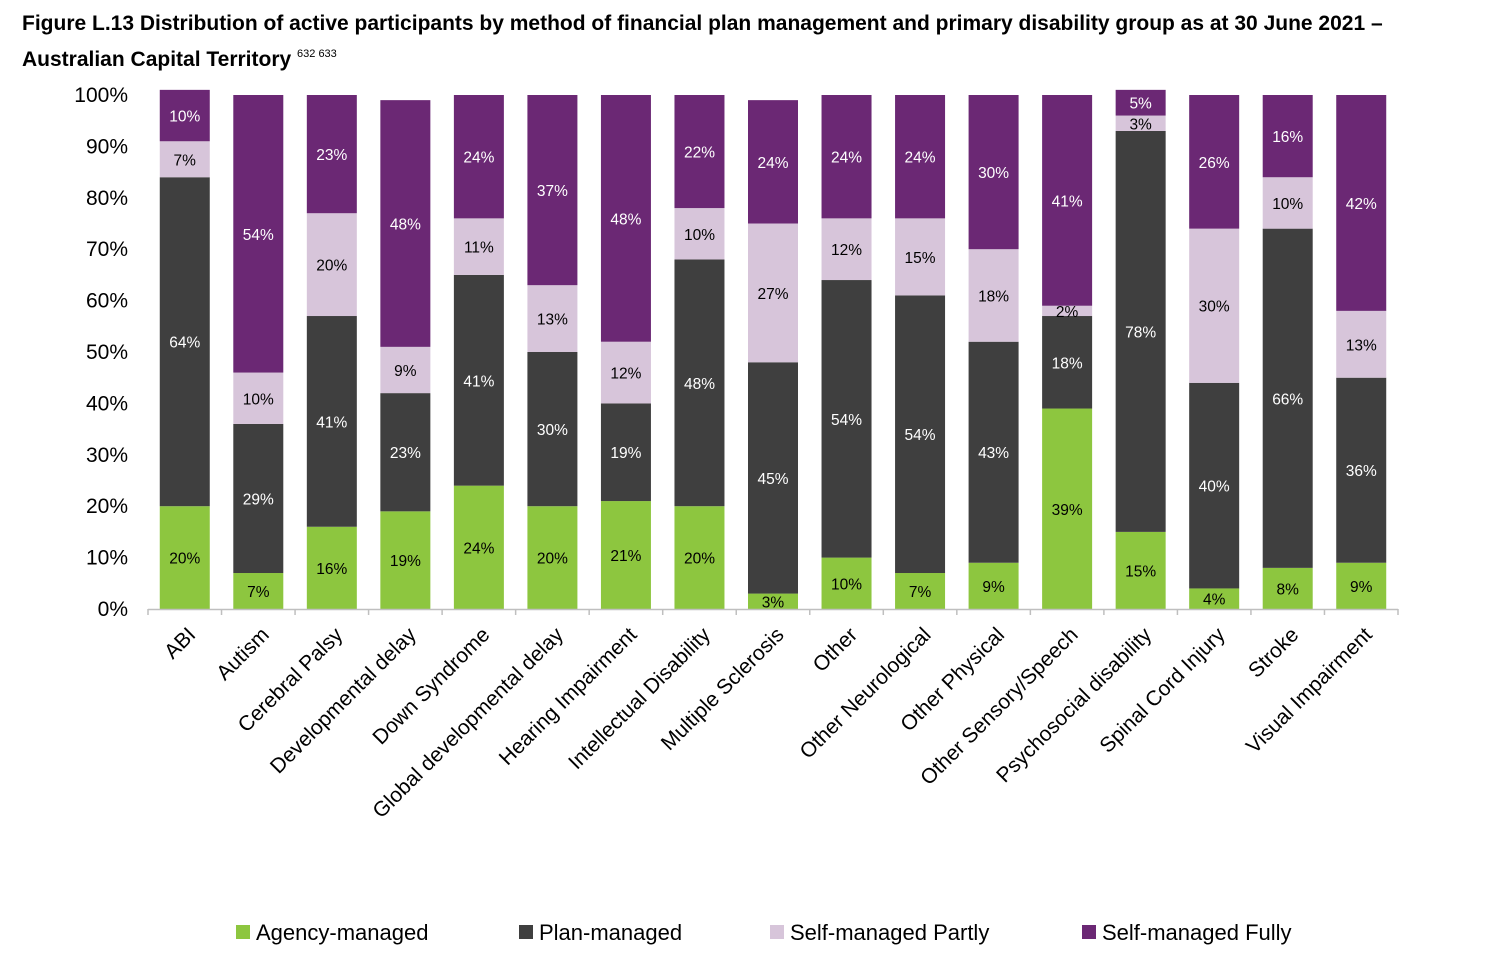 The image size is (1491, 957). I want to click on y-tick-label: 80%, so click(107, 198).